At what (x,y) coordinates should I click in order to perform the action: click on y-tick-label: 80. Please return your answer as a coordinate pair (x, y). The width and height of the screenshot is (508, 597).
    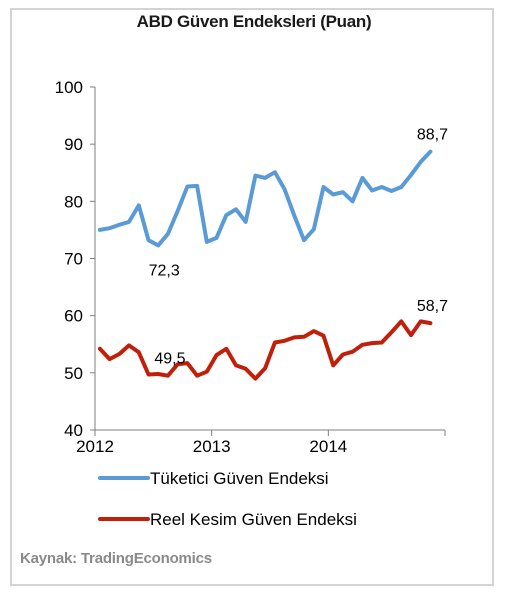
    Looking at the image, I should click on (73, 201).